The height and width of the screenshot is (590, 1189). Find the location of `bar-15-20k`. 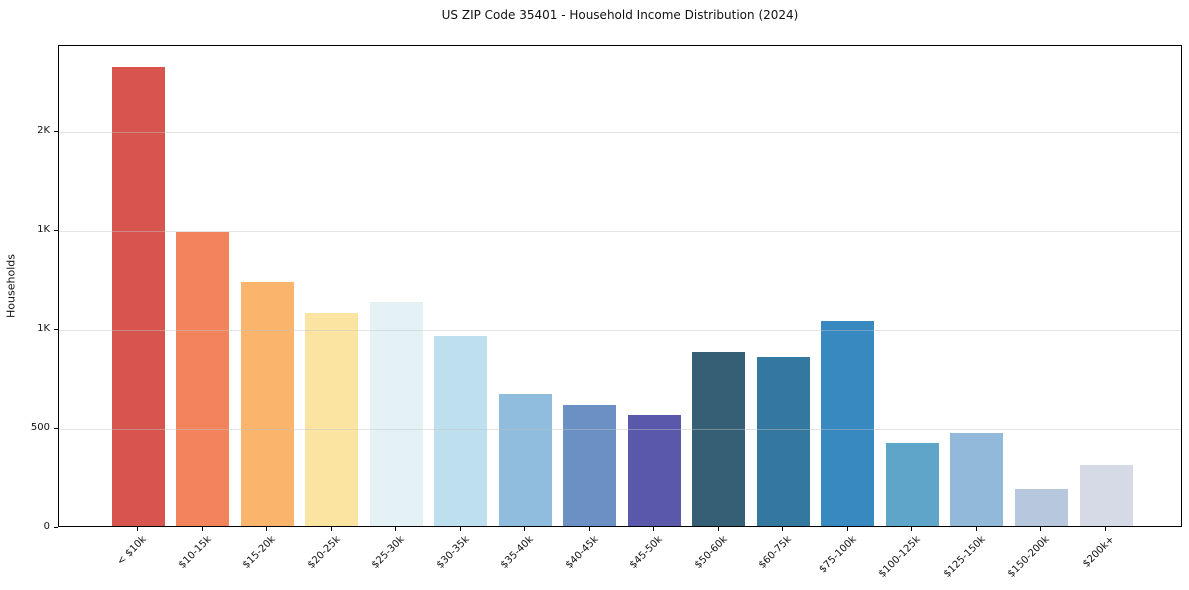

bar-15-20k is located at coordinates (267, 404).